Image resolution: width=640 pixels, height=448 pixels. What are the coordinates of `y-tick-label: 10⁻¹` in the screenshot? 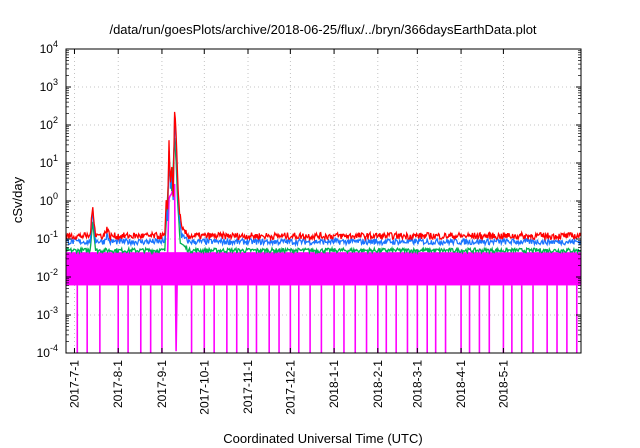 It's located at (47, 237).